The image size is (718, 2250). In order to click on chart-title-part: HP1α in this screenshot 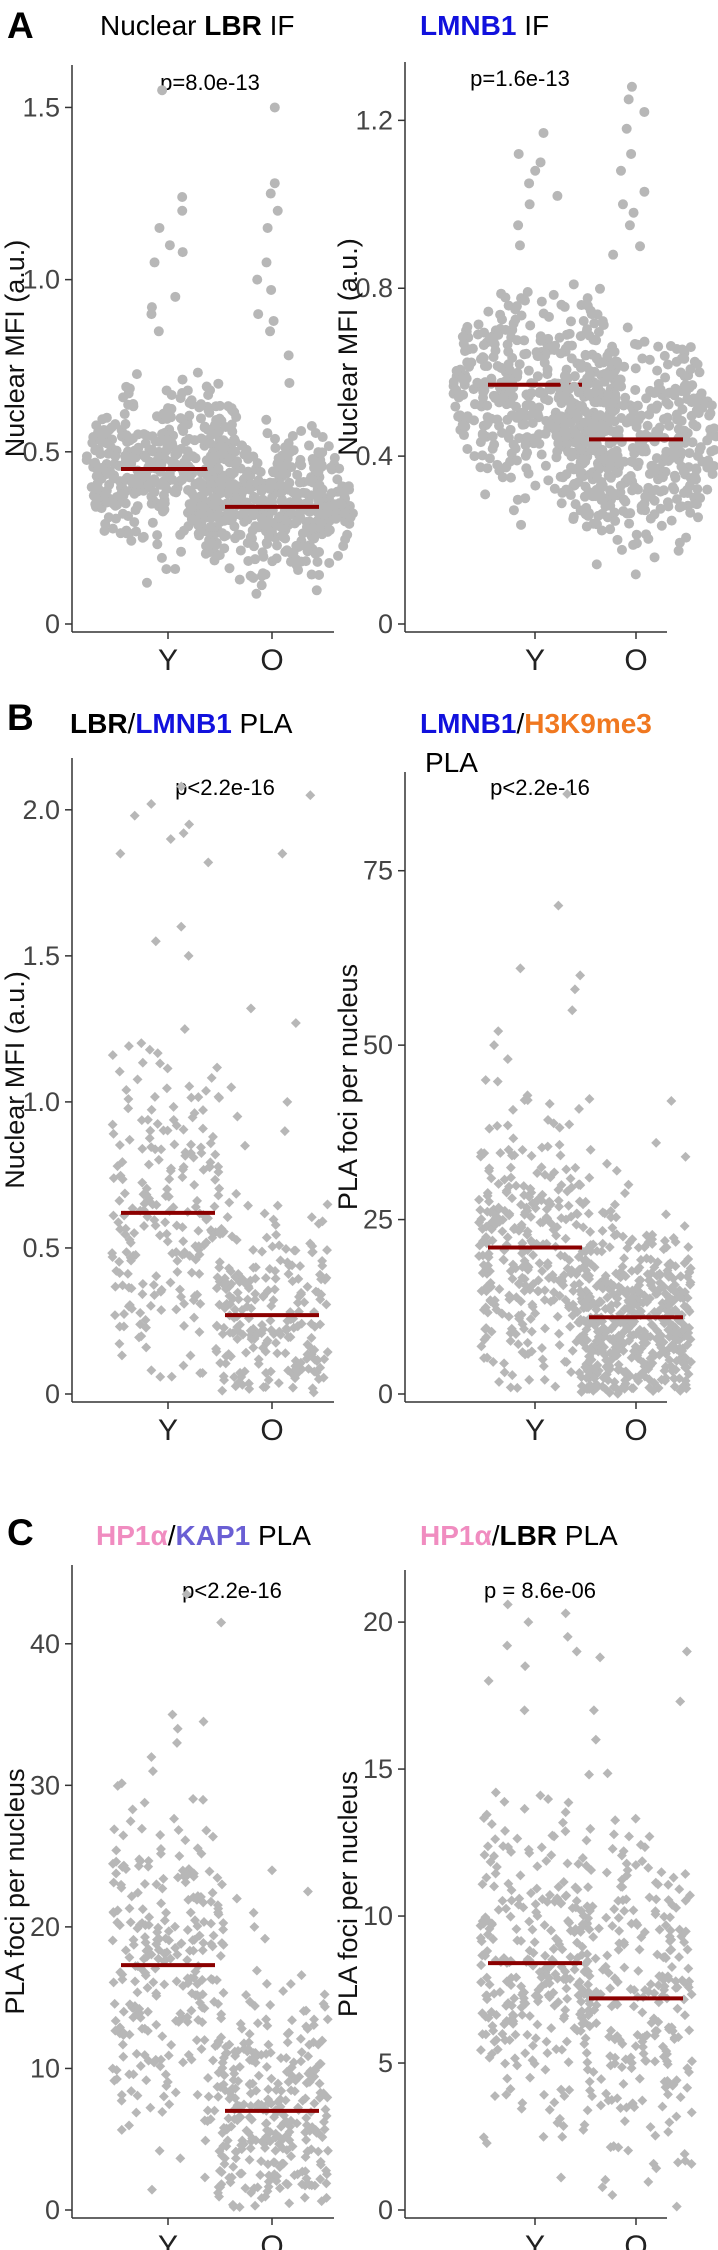, I will do `click(132, 1535)`.